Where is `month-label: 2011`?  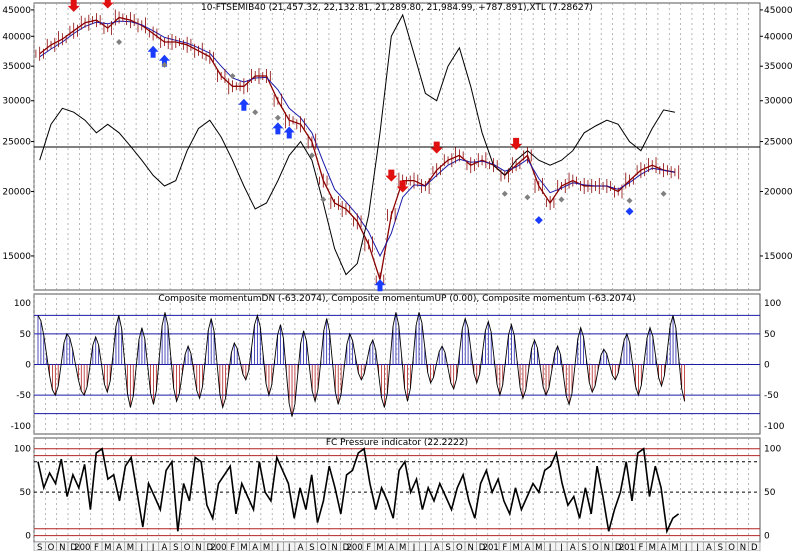 month-label: 2011 is located at coordinates (630, 547).